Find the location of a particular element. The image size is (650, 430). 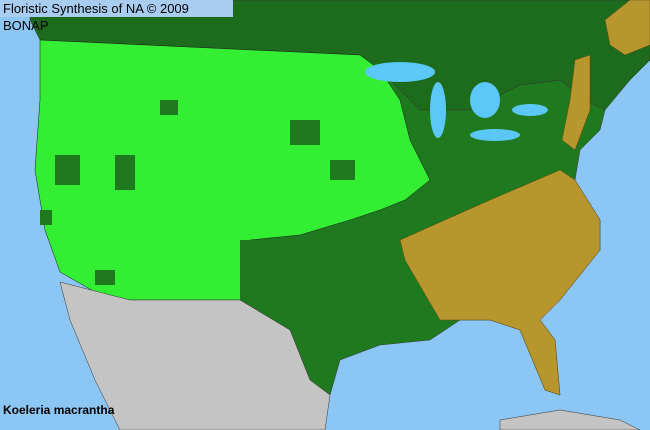

map-title: Floristic Synthesis of NA © 2009 BONAP is located at coordinates (116, 16).